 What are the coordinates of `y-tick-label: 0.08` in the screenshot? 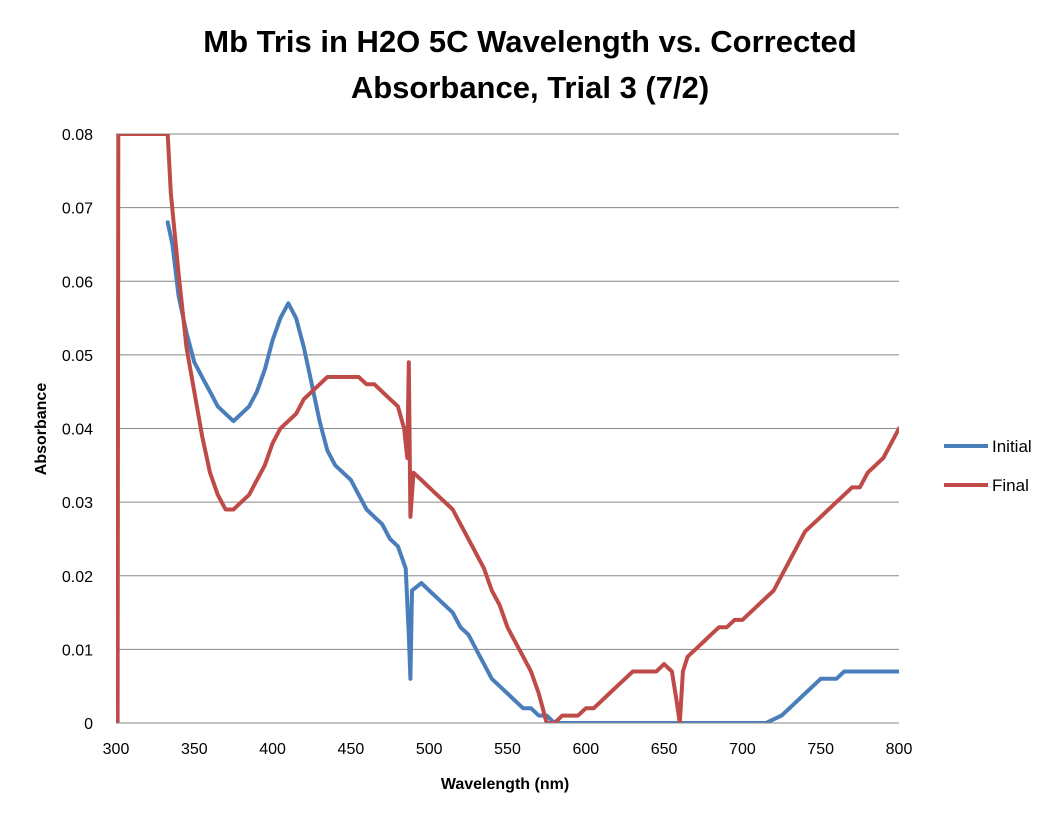 It's located at (77, 135).